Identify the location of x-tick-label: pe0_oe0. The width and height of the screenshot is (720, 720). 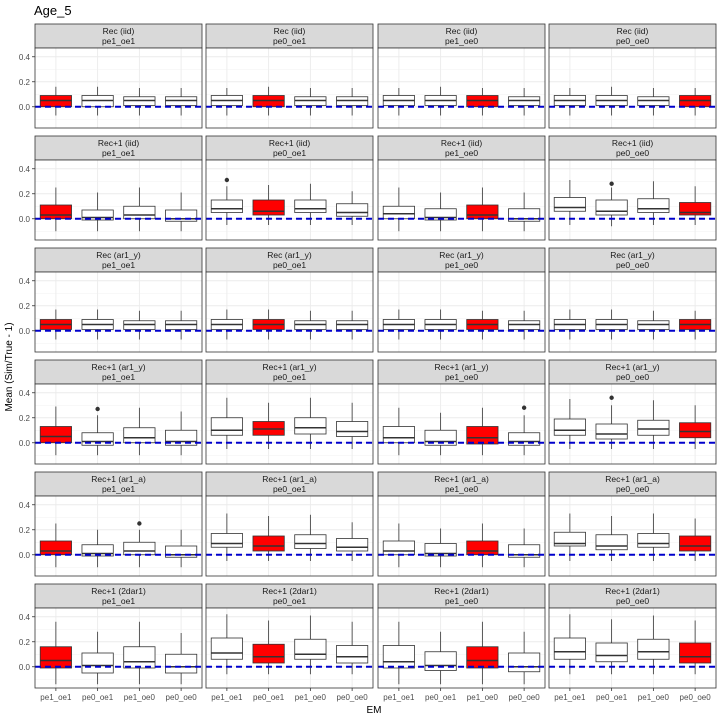
(353, 697).